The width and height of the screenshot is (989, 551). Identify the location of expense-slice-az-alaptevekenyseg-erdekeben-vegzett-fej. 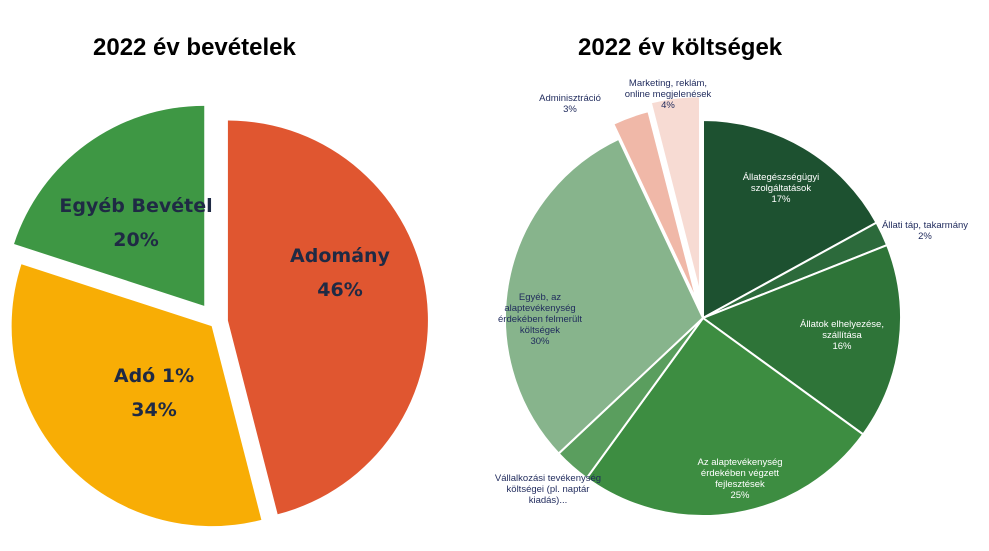
(725, 416).